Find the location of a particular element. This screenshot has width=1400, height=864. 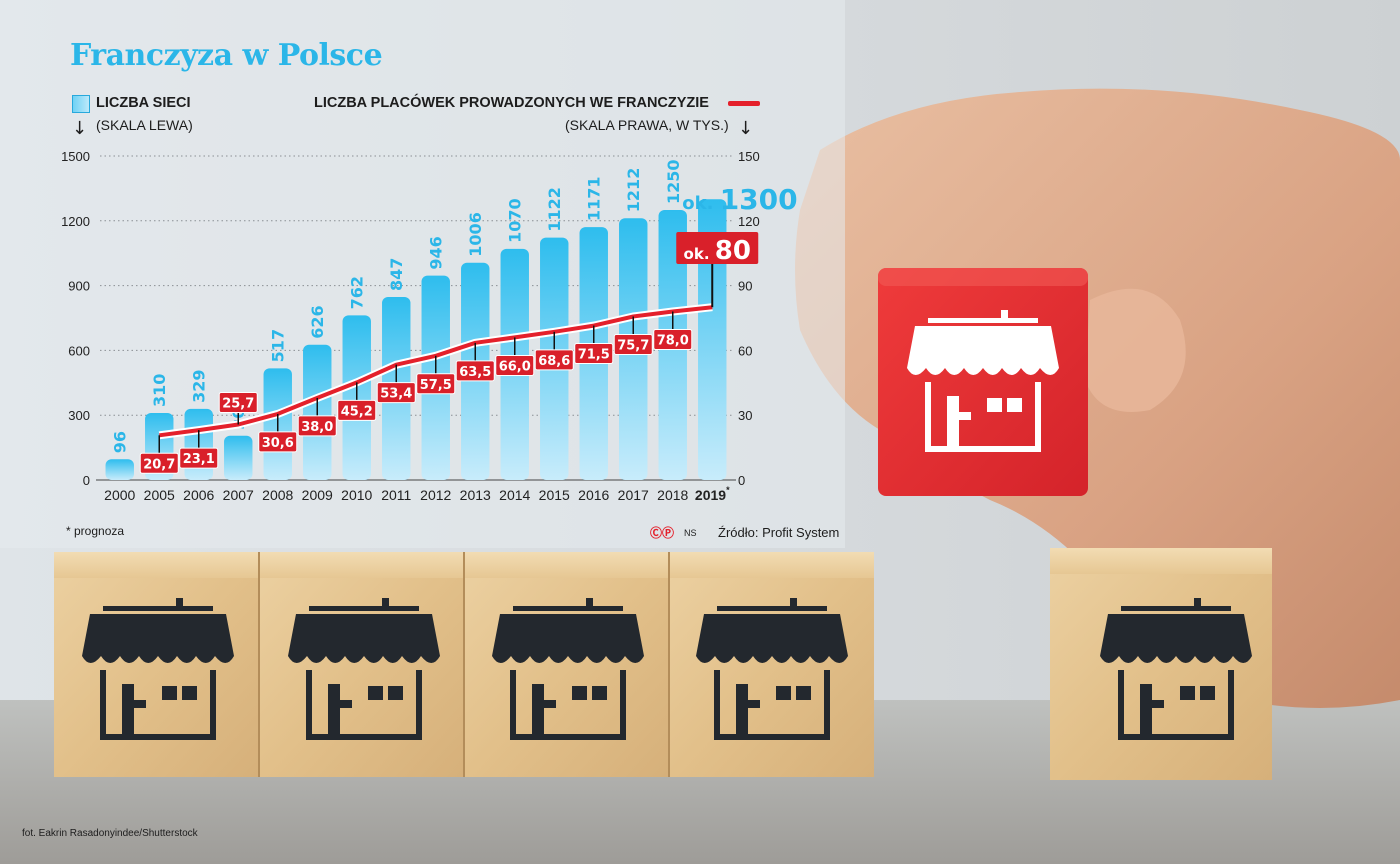

x-tick-label: 2019* is located at coordinates (712, 494).